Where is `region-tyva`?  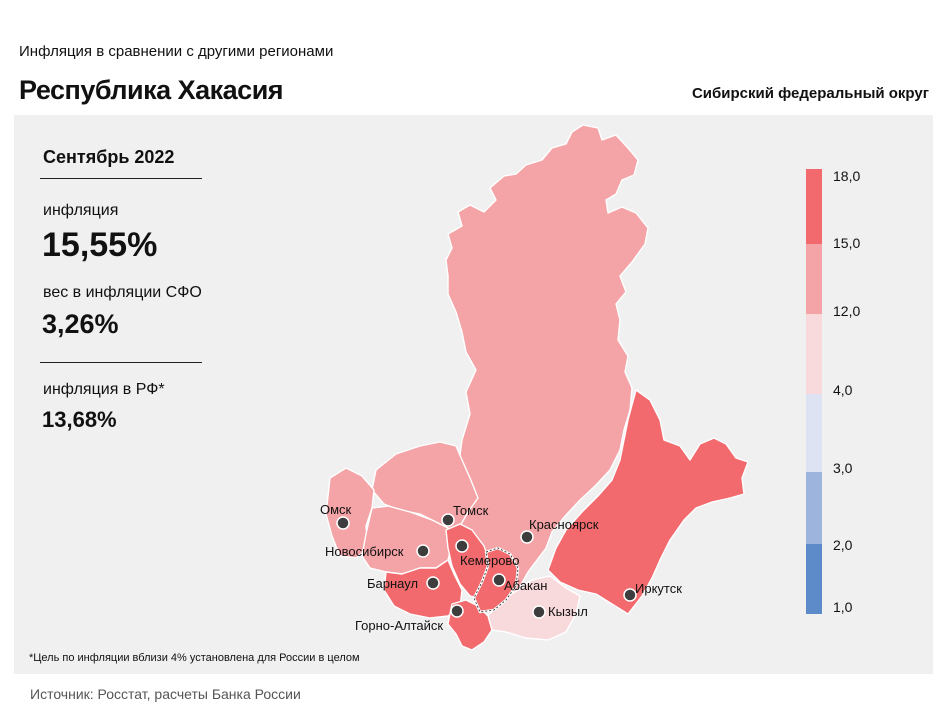
region-tyva is located at coordinates (533, 608).